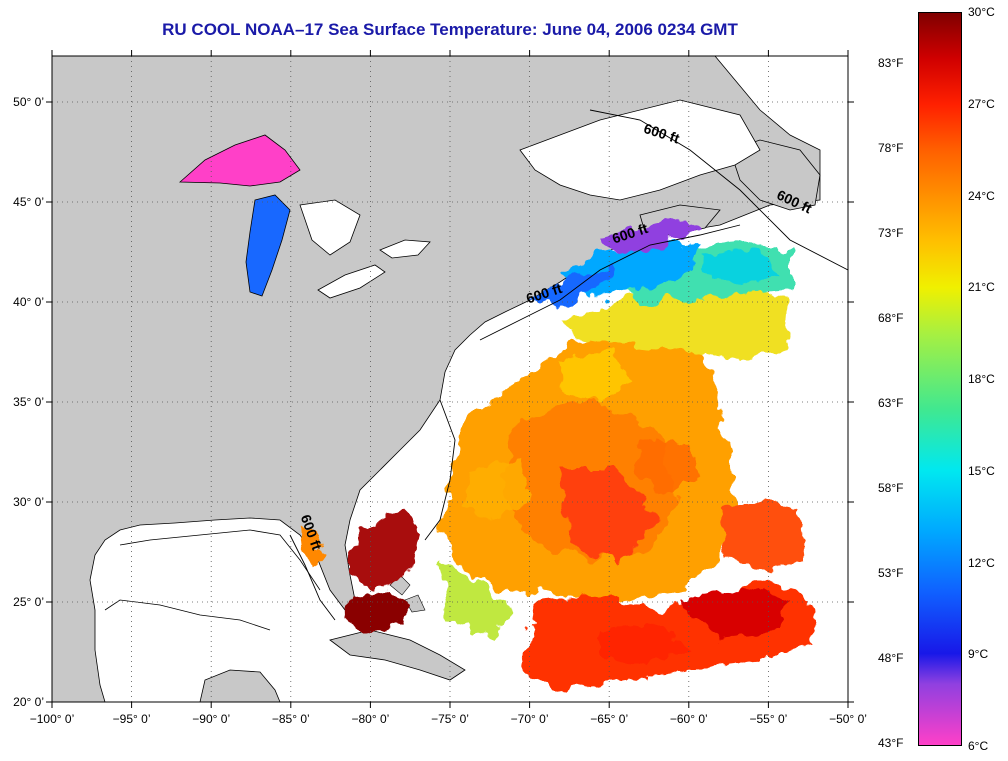  What do you see at coordinates (28, 502) in the screenshot?
I see `y-tick-label: 30° 0’` at bounding box center [28, 502].